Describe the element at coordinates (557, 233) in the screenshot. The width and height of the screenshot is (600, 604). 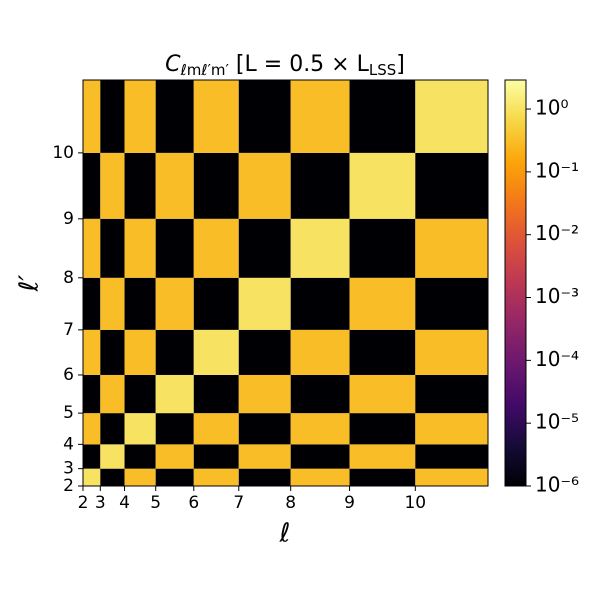
I see `colorbar-tick-label: 10⁻²` at that location.